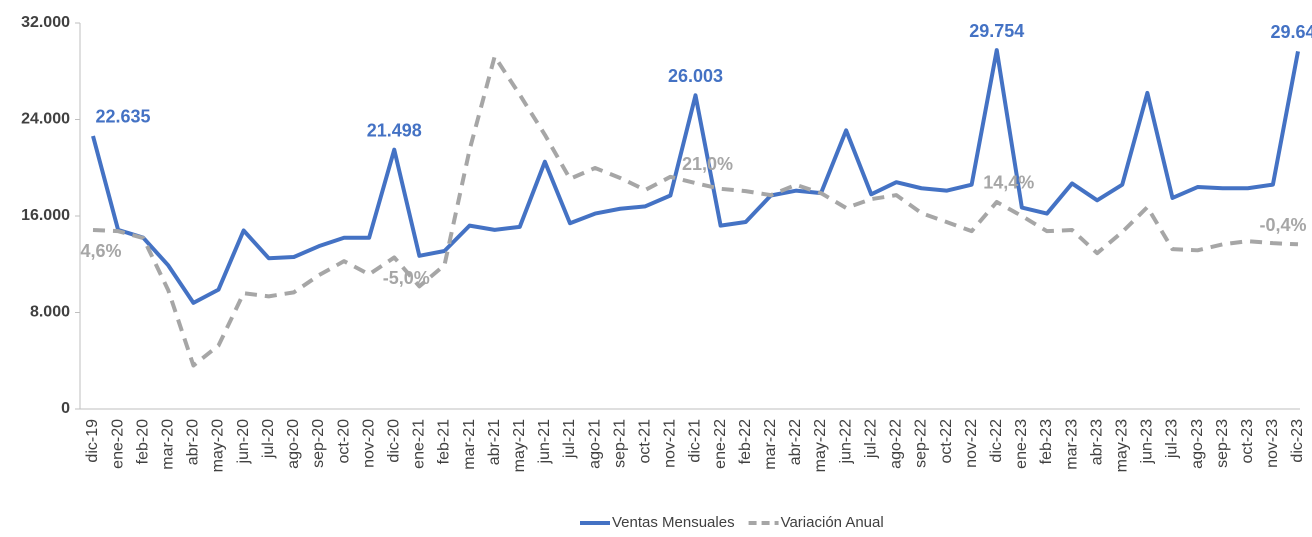 This screenshot has height=537, width=1312. Describe the element at coordinates (720, 444) in the screenshot. I see `x-tick-label: ene-22` at that location.